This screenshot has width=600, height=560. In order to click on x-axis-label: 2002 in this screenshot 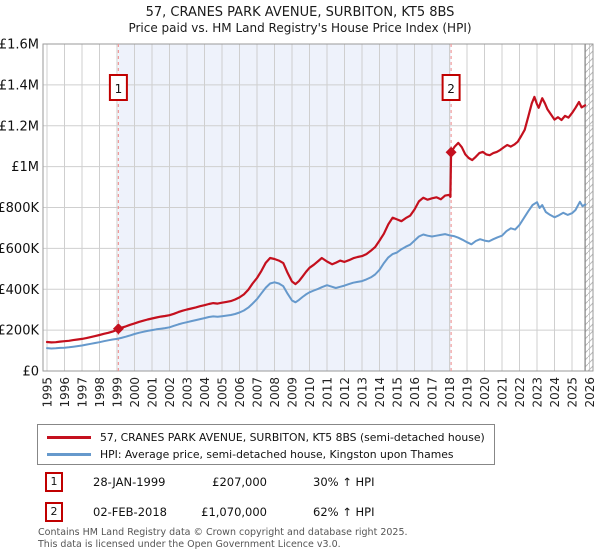, I will do `click(170, 392)`.